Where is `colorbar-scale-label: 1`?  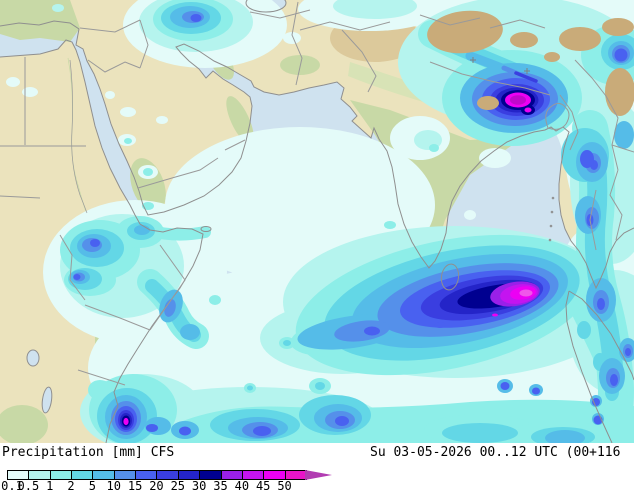
colorbar-scale-label: 1 is located at coordinates (50, 486).